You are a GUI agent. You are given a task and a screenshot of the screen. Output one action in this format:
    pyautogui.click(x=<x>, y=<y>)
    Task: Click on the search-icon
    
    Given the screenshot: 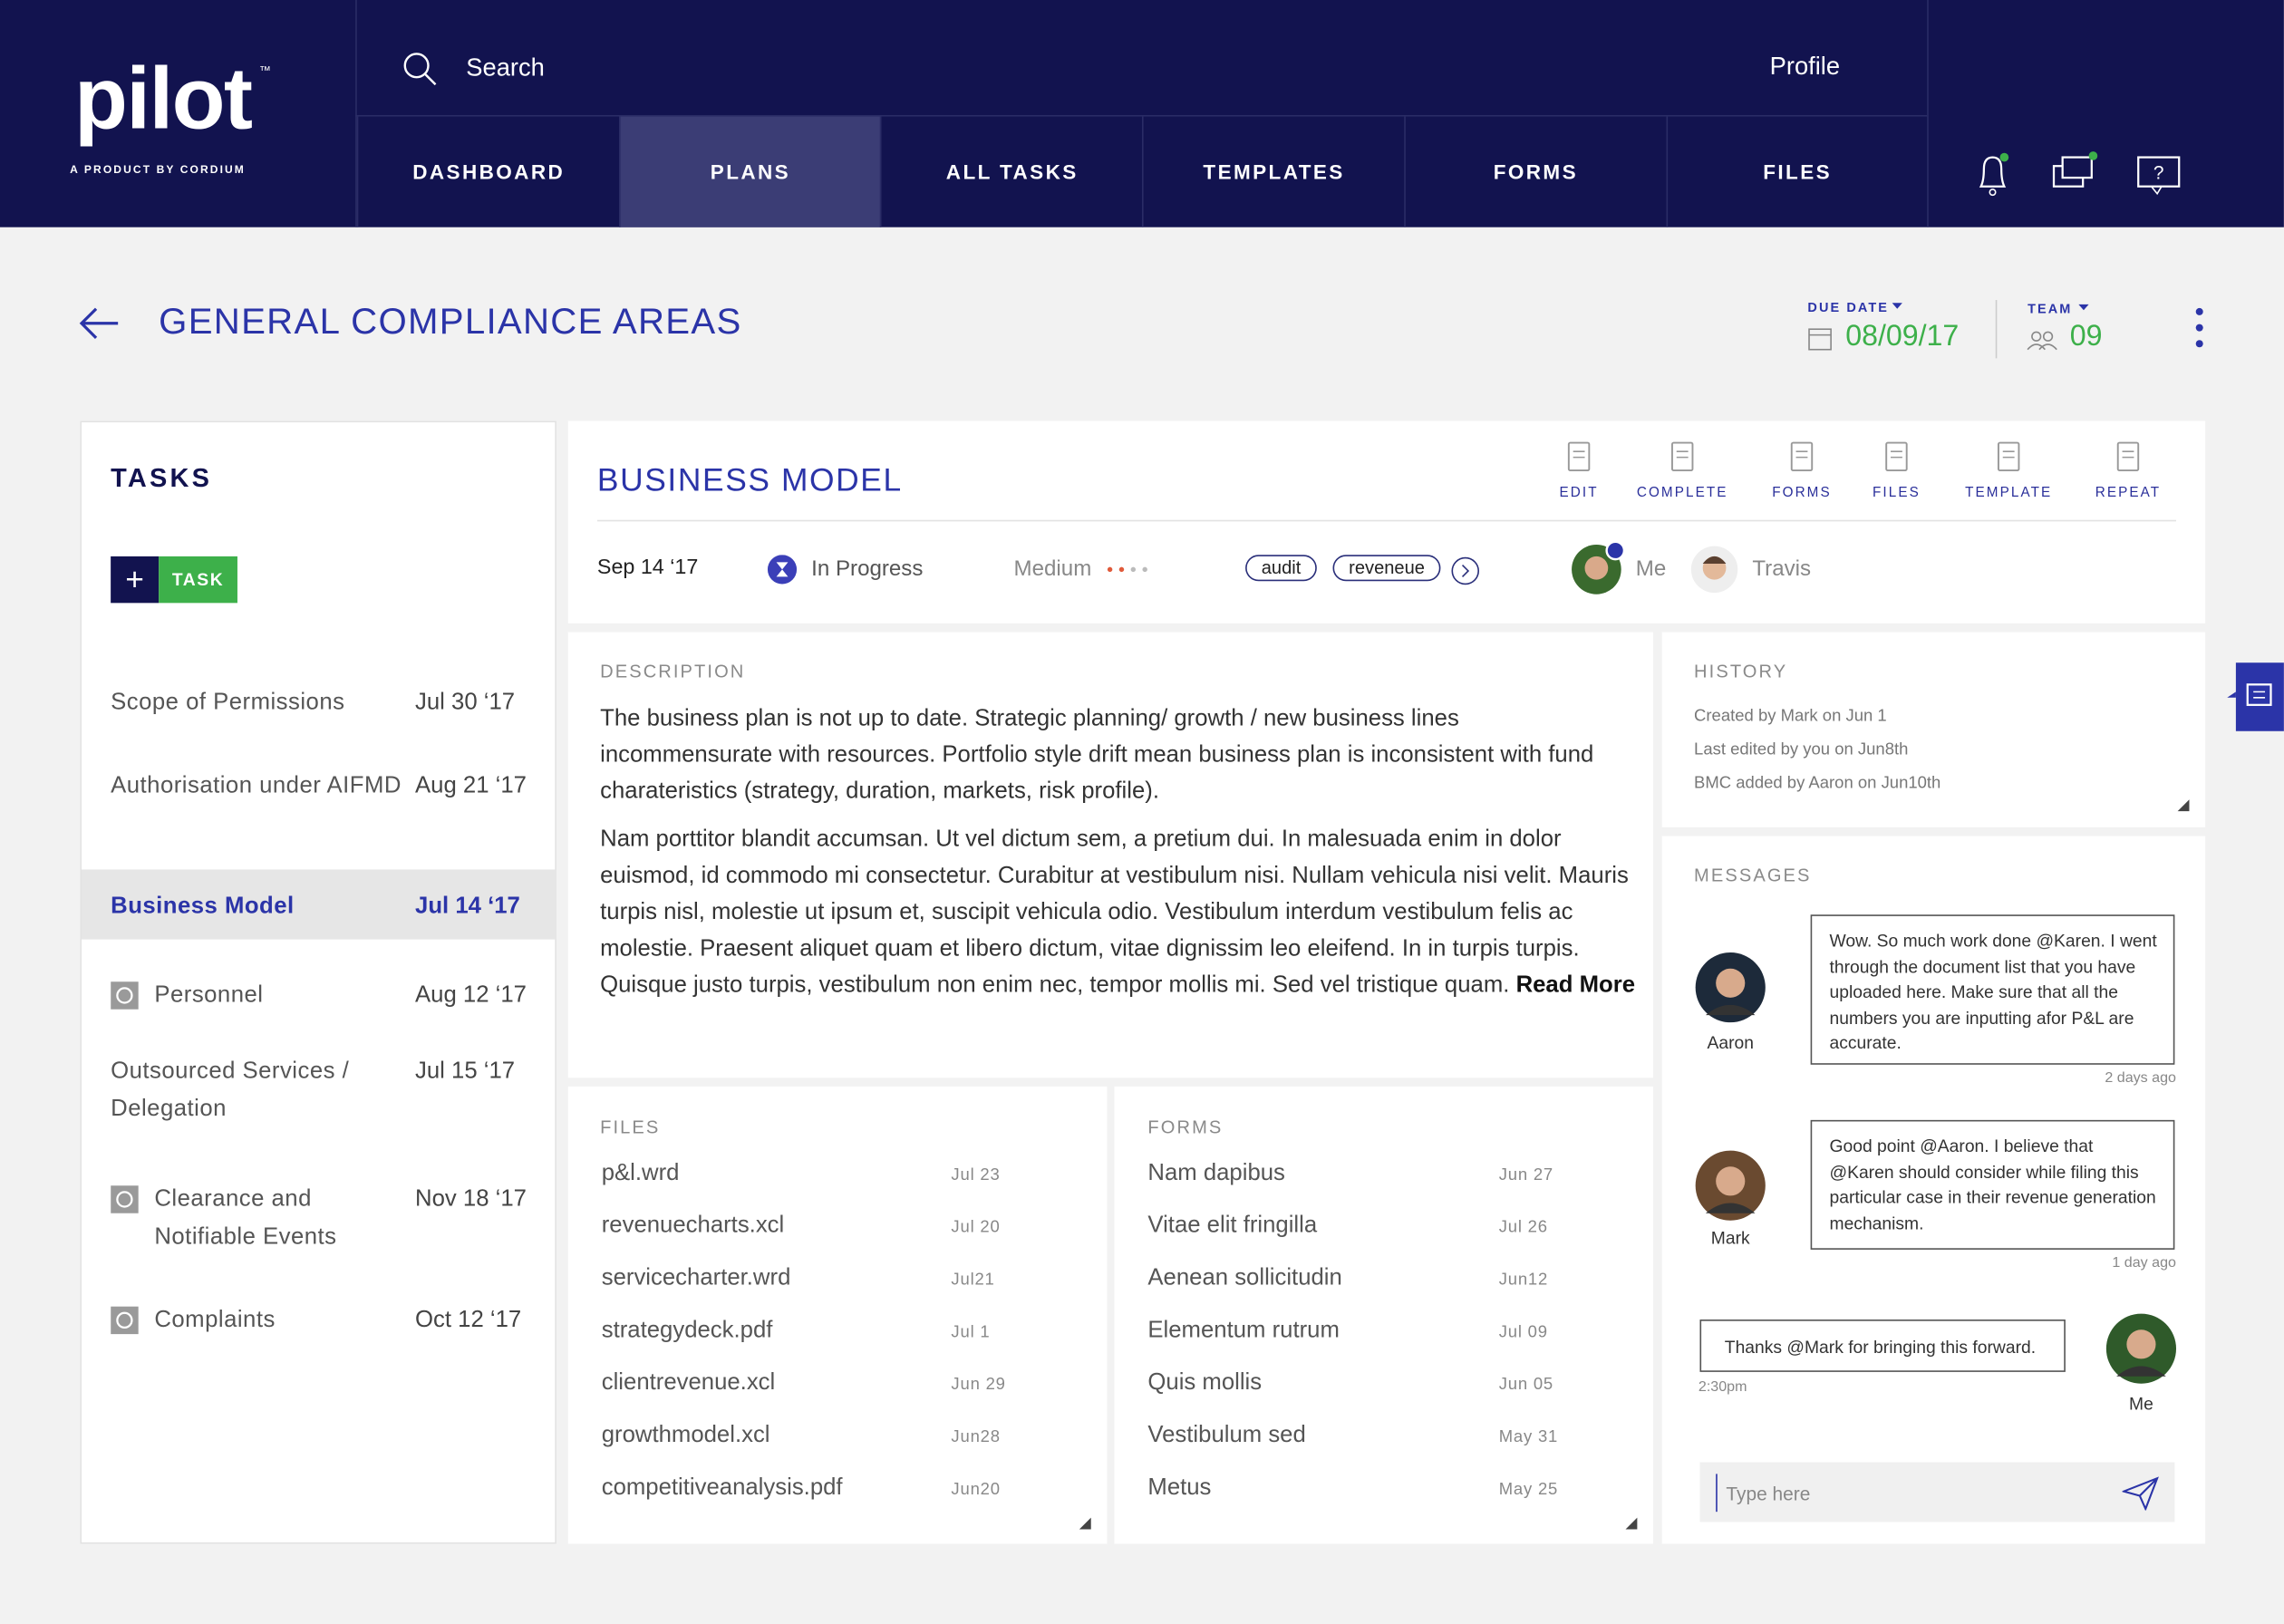 What is the action you would take?
    pyautogui.click(x=420, y=69)
    